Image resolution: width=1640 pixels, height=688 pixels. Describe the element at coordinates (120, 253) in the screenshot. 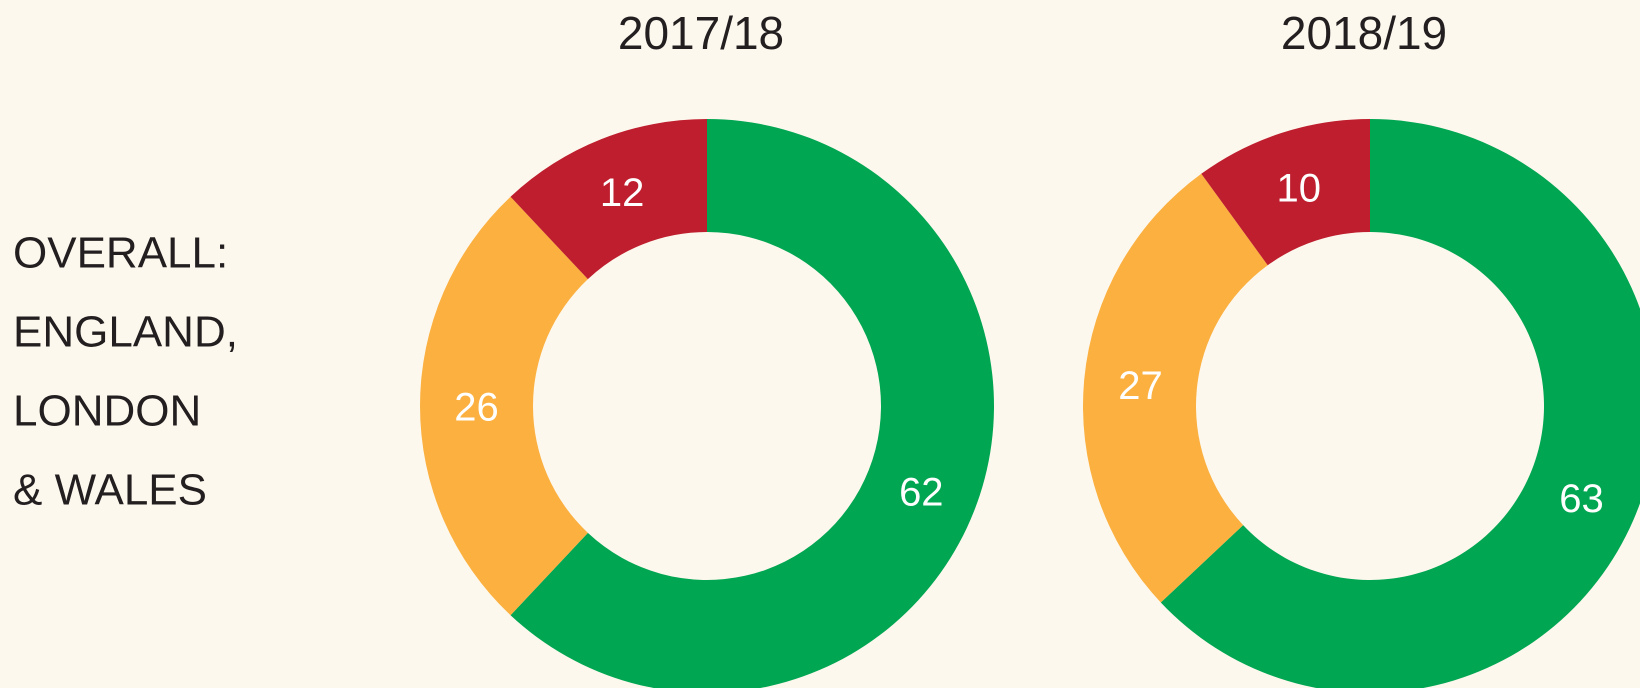

I see `row-label: OVERALL:` at that location.